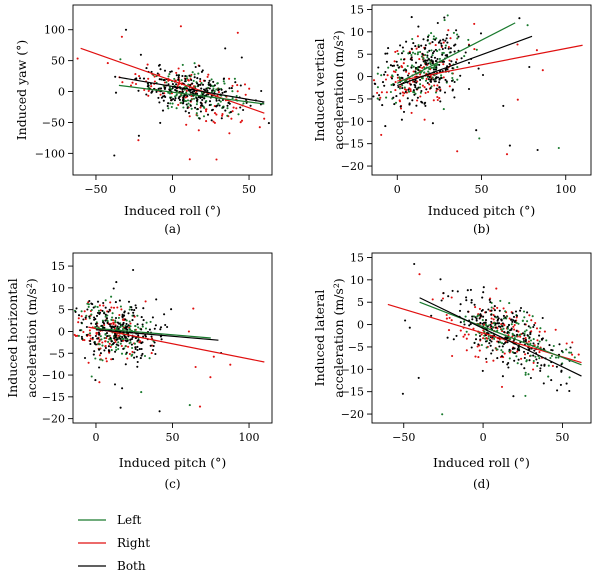 The image size is (605, 573). Describe the element at coordinates (172, 210) in the screenshot. I see `x-axis-label: Induced roll (°)` at that location.